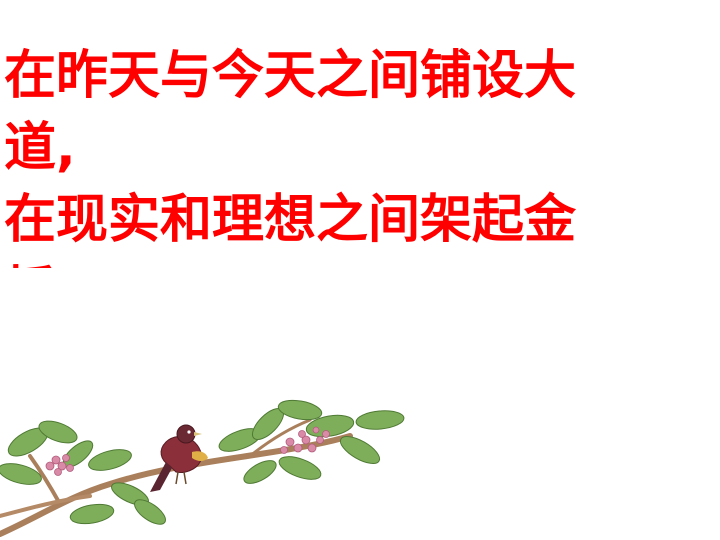 The height and width of the screenshot is (540, 720). Describe the element at coordinates (290, 76) in the screenshot. I see `text-line-1: 在昨天与今天之间铺设大` at that location.